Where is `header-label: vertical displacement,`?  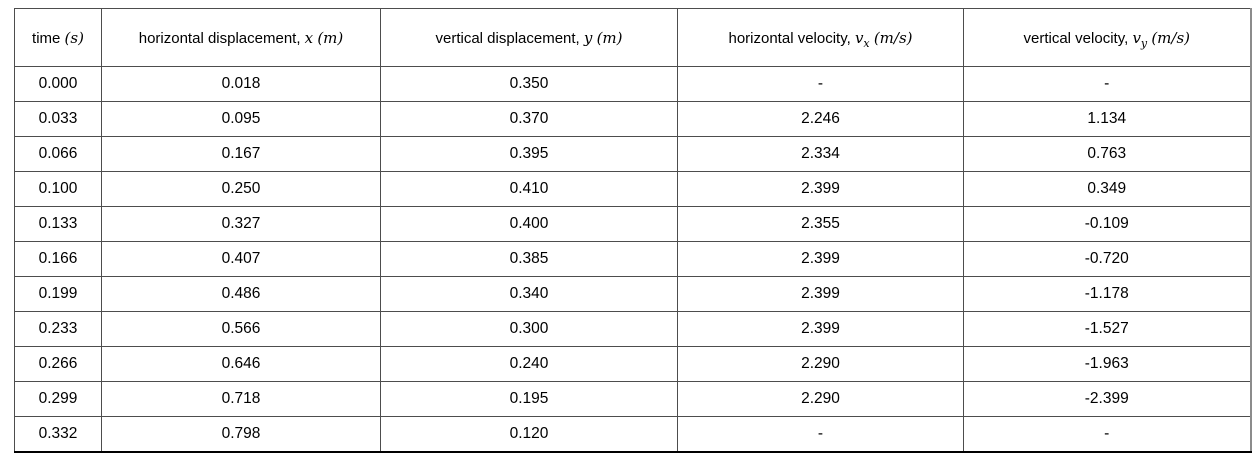
header-label: vertical displacement, is located at coordinates (507, 38).